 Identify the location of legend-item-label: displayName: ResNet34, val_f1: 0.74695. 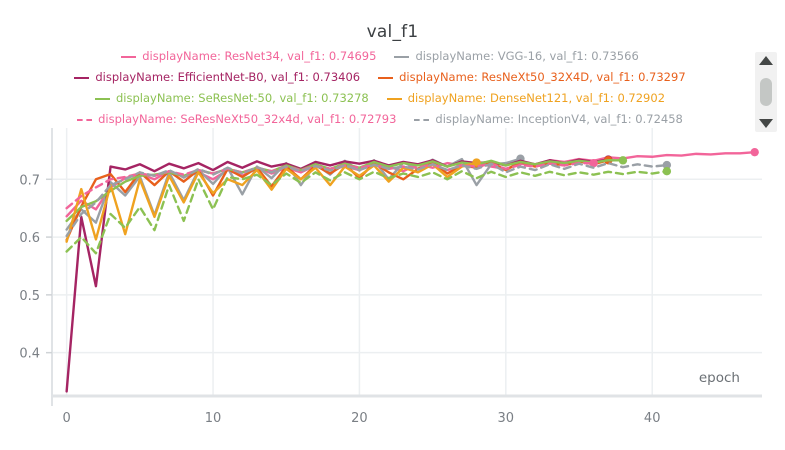
(259, 55).